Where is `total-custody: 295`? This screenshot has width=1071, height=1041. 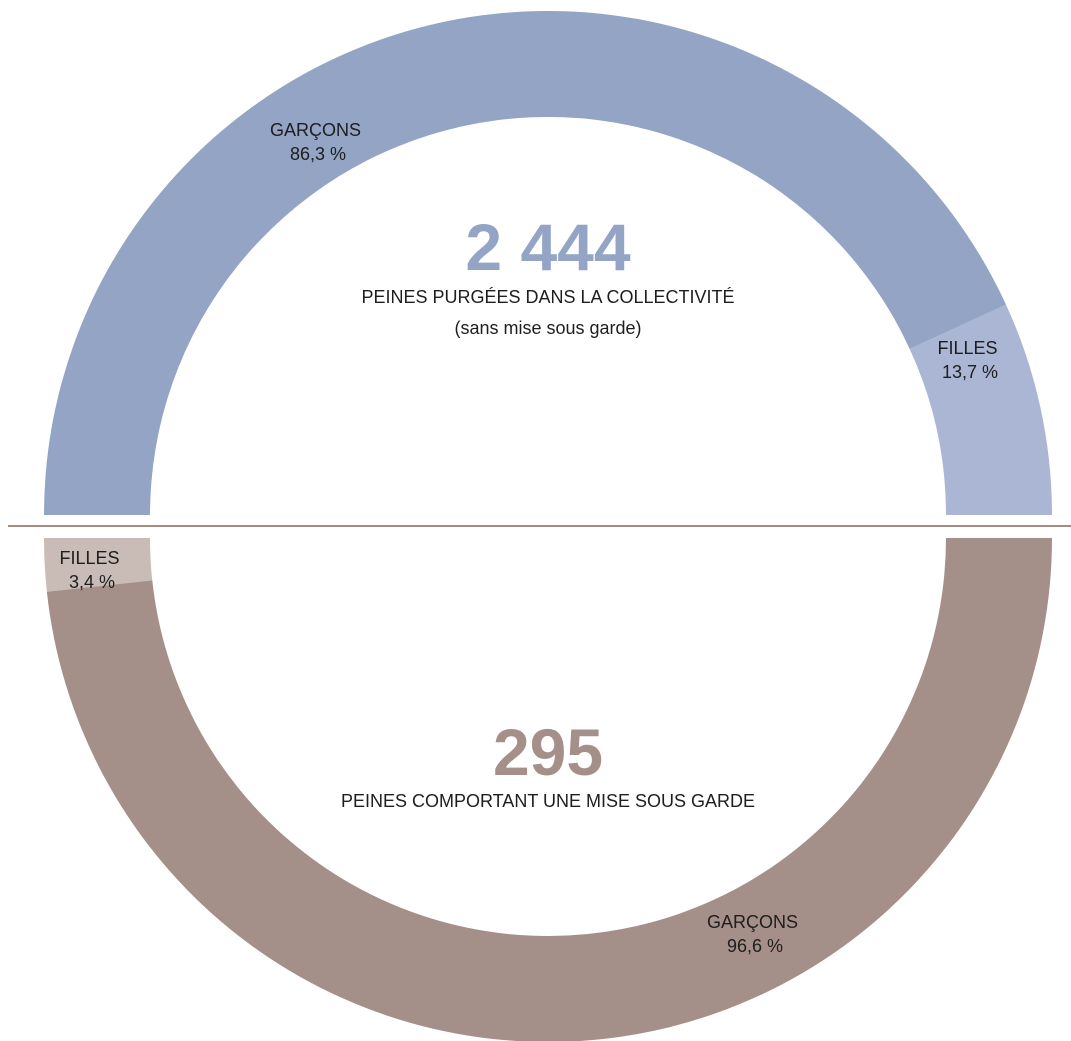 total-custody: 295 is located at coordinates (548, 752).